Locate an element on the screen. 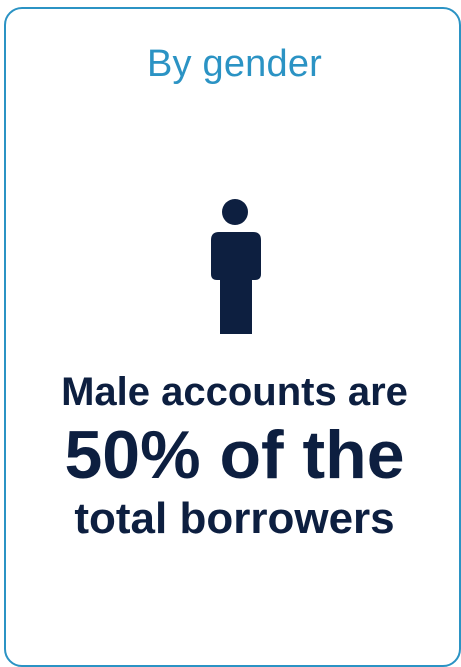 Image resolution: width=461 pixels, height=667 pixels. card-heading: By gender is located at coordinates (234, 64).